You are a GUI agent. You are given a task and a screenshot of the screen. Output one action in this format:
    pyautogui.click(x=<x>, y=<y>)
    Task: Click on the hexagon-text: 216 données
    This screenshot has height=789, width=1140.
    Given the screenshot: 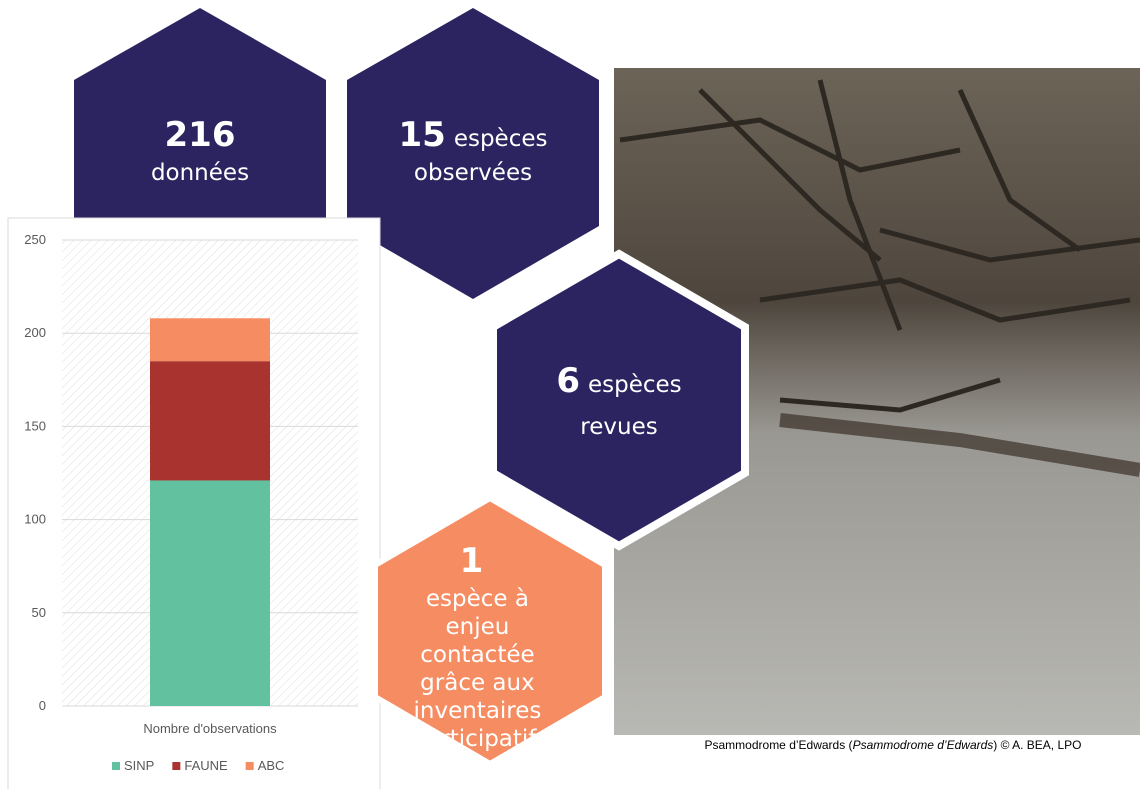 What is the action you would take?
    pyautogui.click(x=200, y=150)
    